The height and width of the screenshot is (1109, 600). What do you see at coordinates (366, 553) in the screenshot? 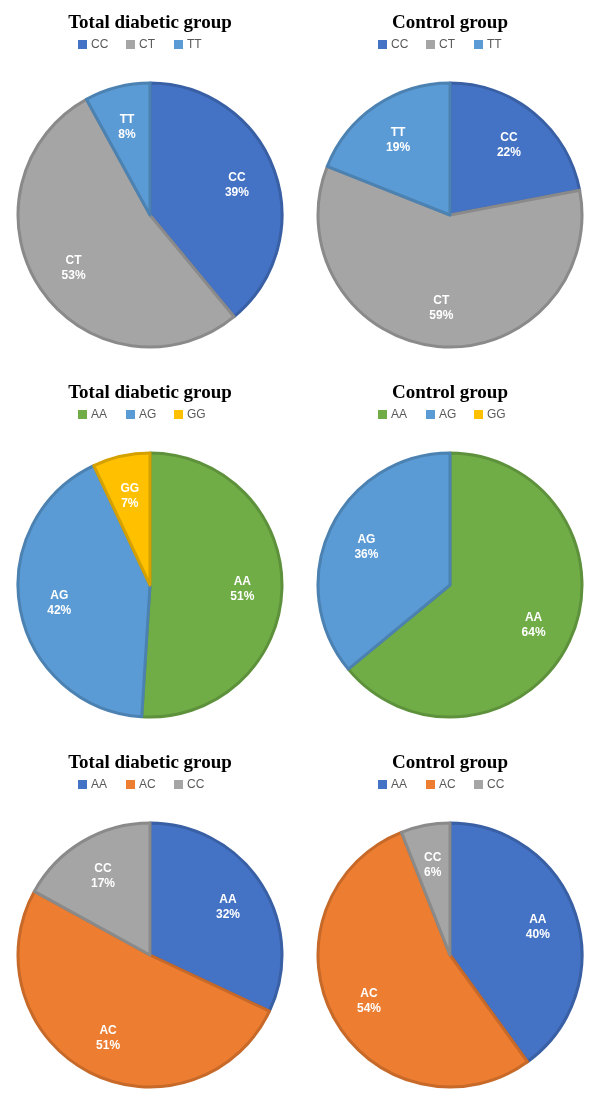
I see `data-label: 36%` at bounding box center [366, 553].